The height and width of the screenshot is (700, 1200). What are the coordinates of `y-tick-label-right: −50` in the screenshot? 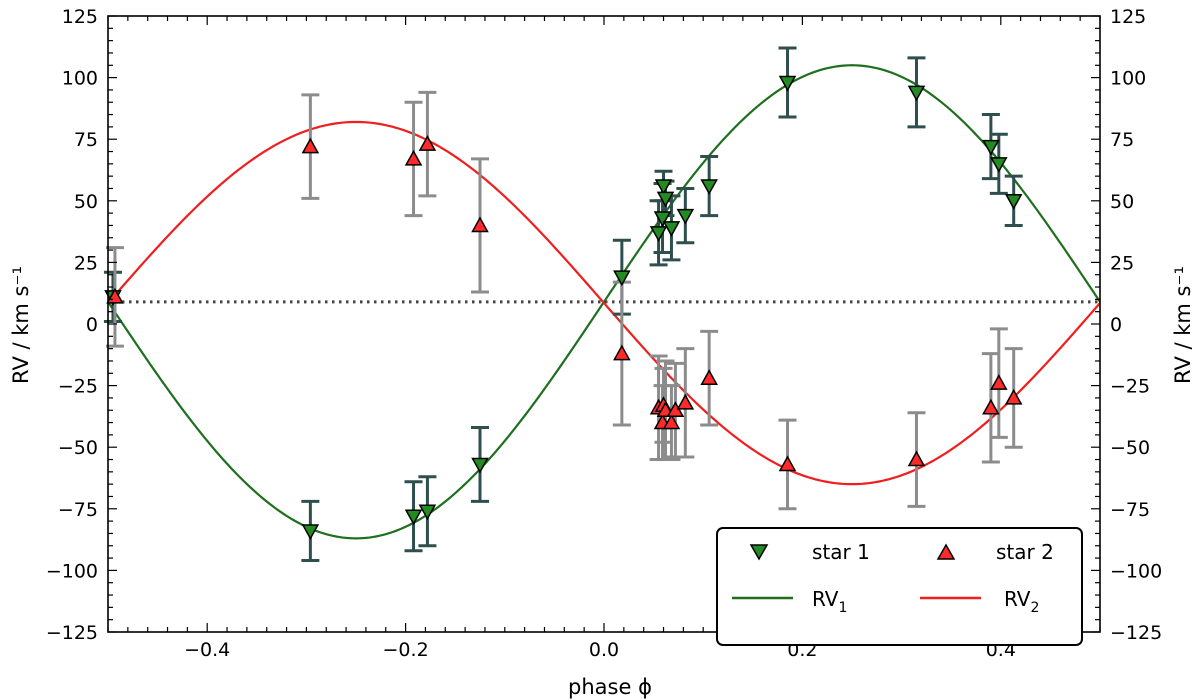 It's located at (1130, 448).